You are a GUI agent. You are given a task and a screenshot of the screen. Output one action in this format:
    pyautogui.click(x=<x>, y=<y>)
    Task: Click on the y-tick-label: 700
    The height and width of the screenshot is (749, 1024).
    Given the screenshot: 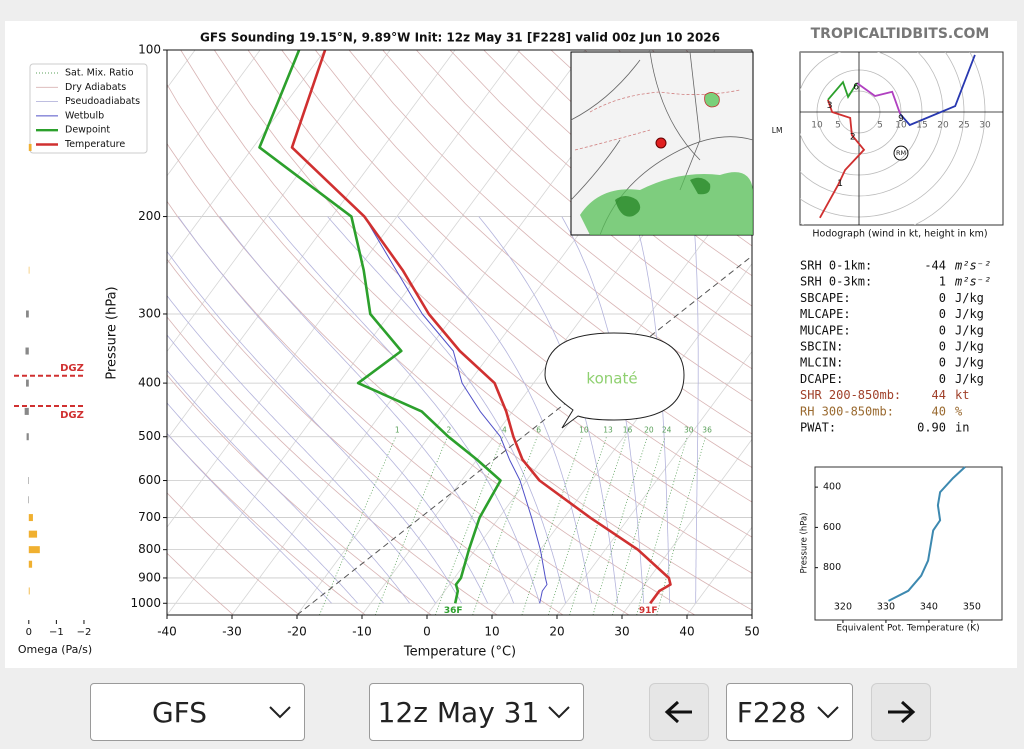 What is the action you would take?
    pyautogui.click(x=149, y=517)
    